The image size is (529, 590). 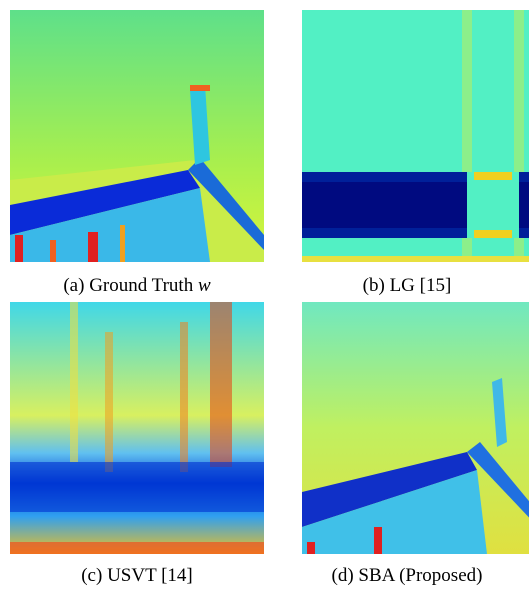 I want to click on caption: (b) LG [15], so click(x=407, y=285).